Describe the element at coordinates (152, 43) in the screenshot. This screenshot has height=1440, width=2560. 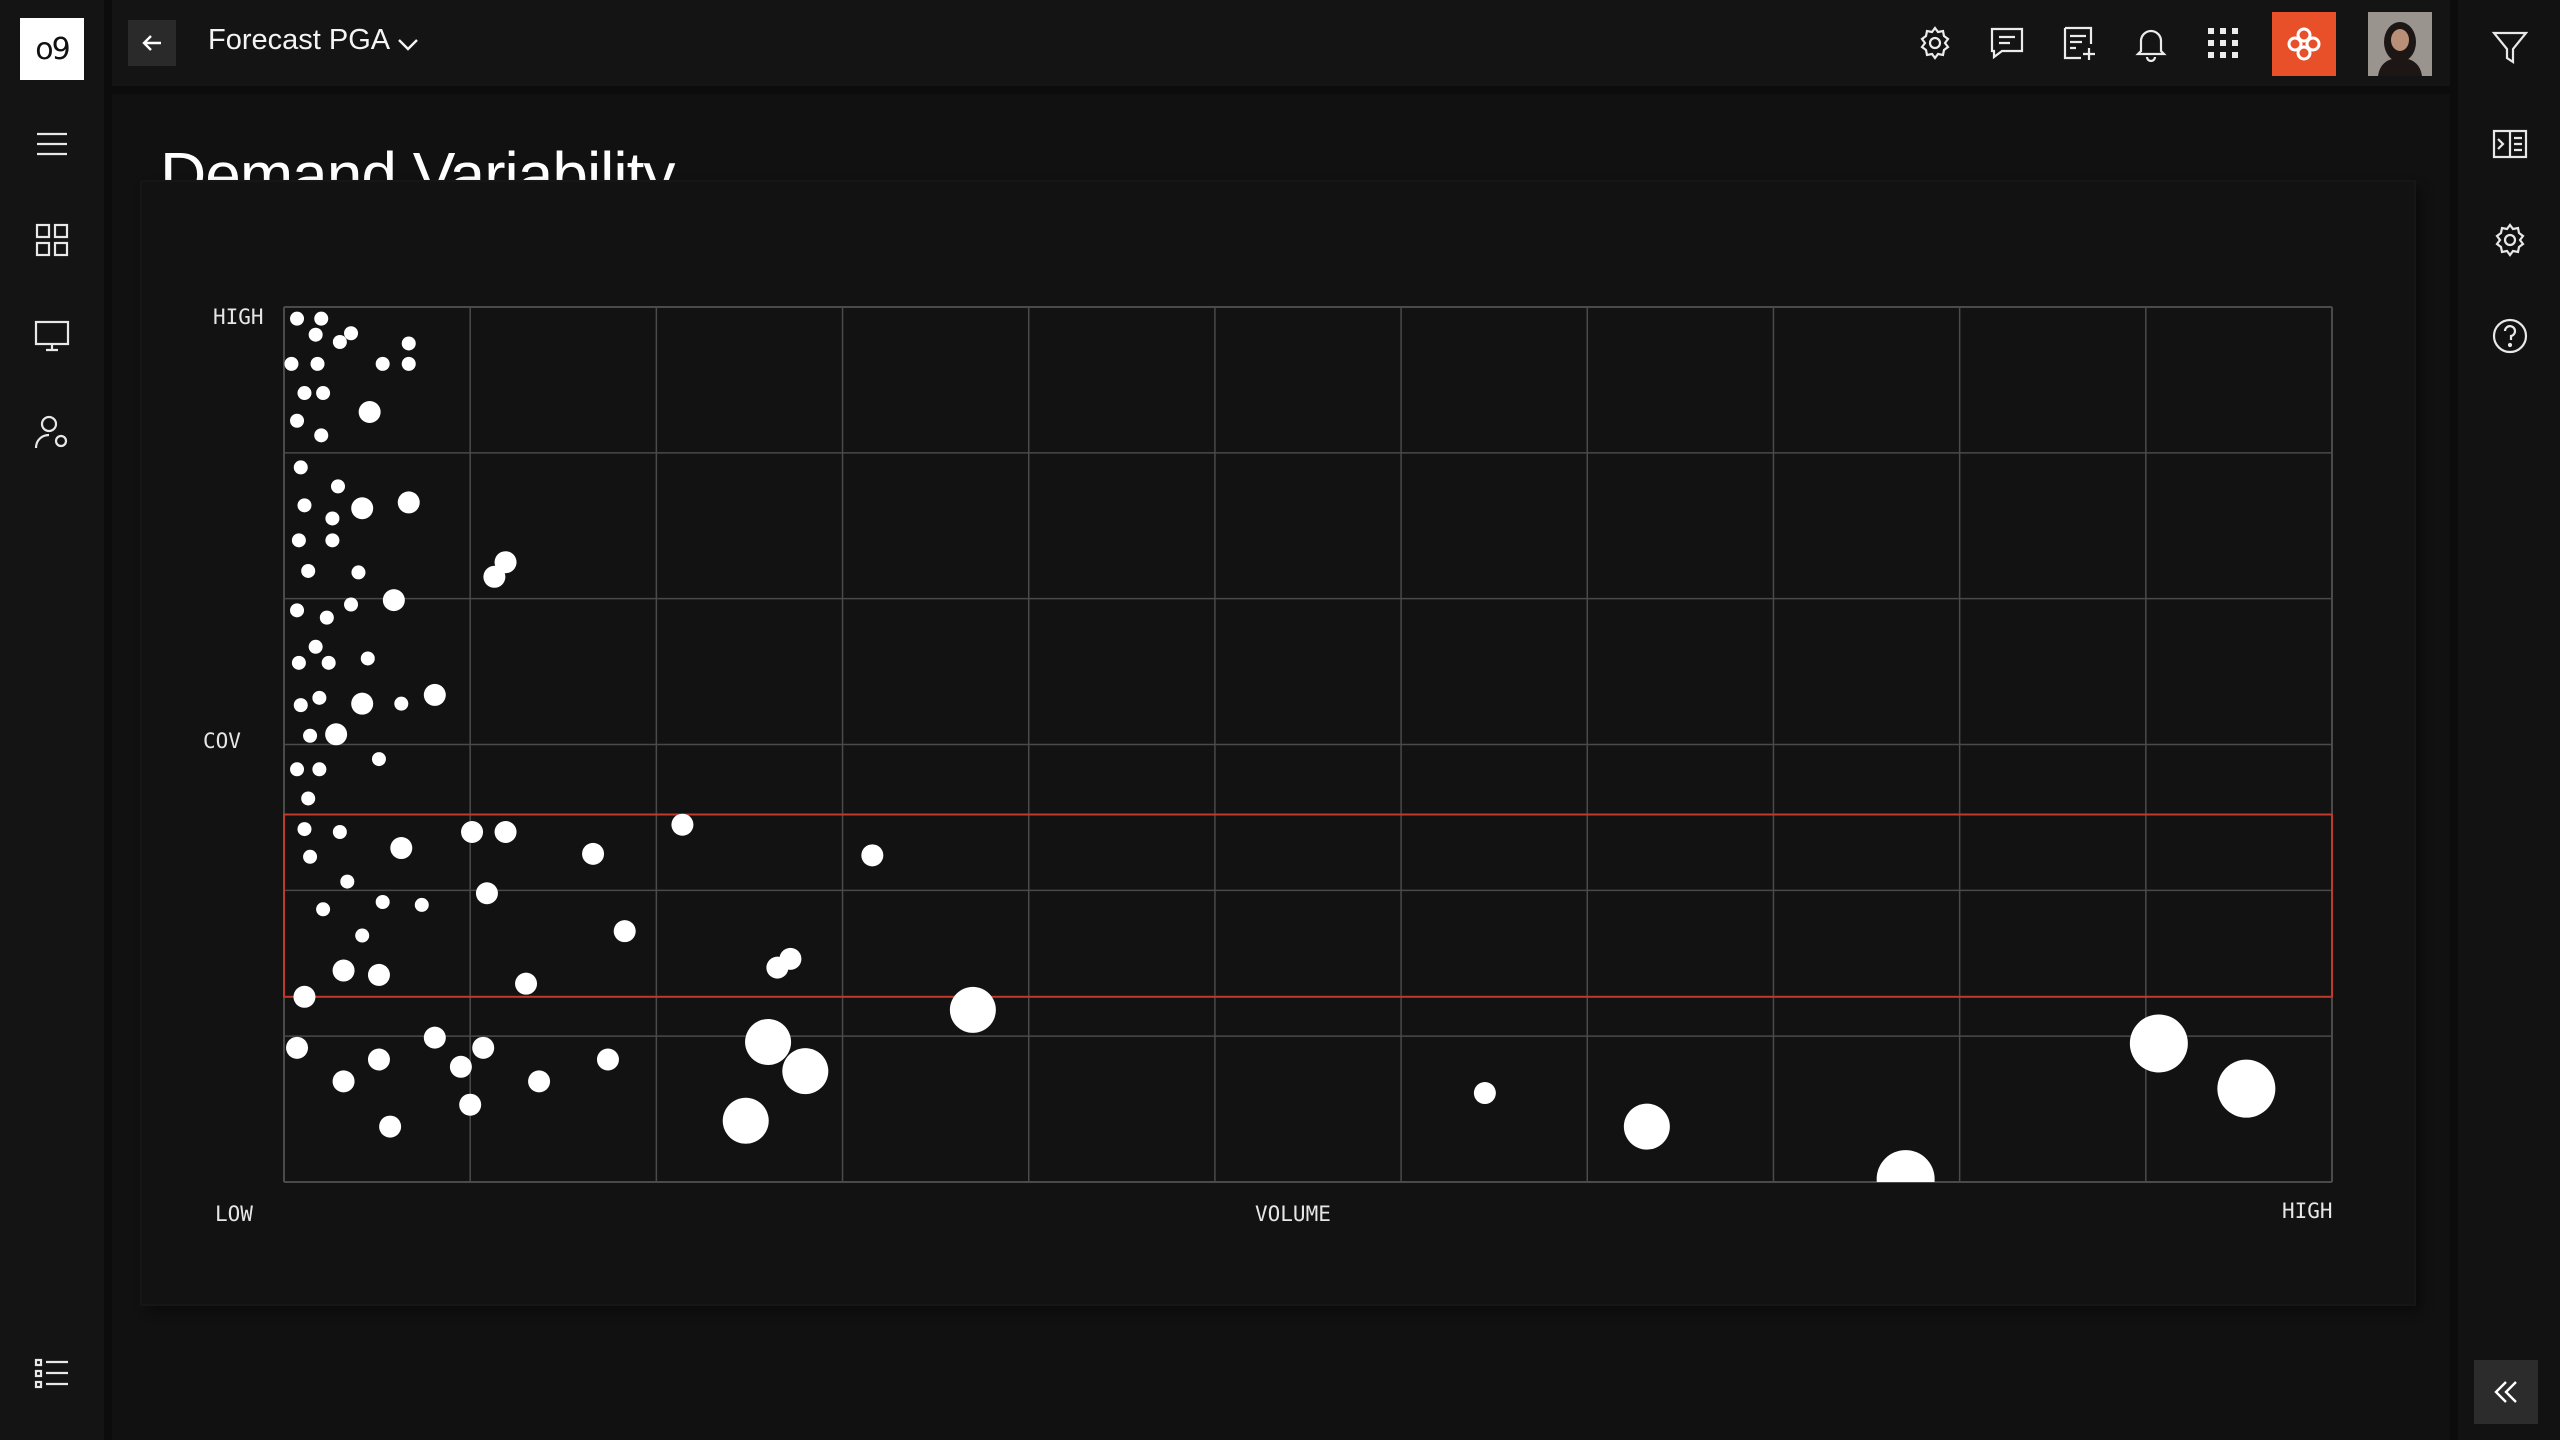
I see `back-button` at that location.